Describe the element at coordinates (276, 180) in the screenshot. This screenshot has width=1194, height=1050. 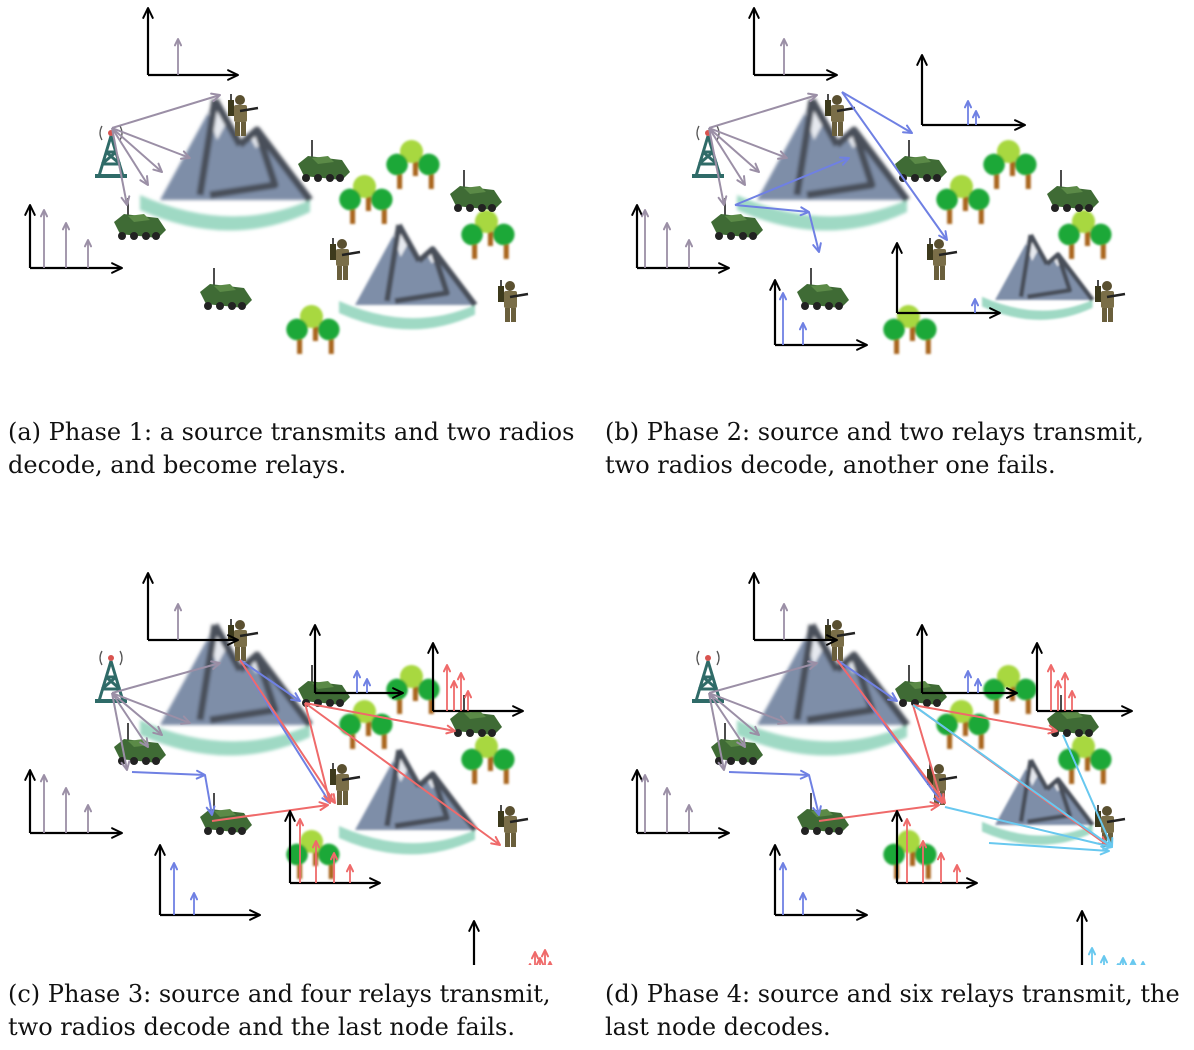
I see `phase-1-diagram` at that location.